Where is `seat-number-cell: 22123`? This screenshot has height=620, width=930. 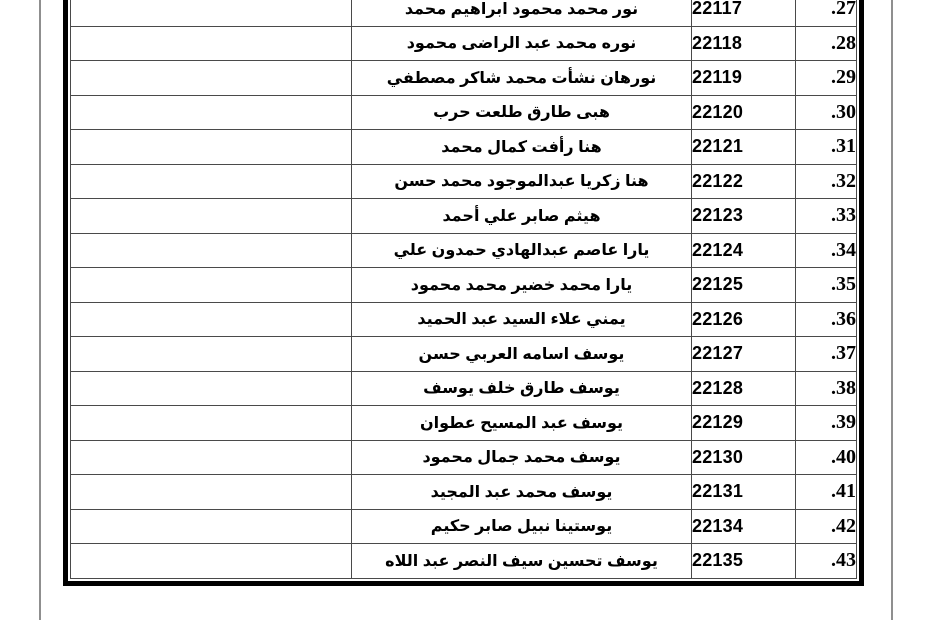 seat-number-cell: 22123 is located at coordinates (743, 216).